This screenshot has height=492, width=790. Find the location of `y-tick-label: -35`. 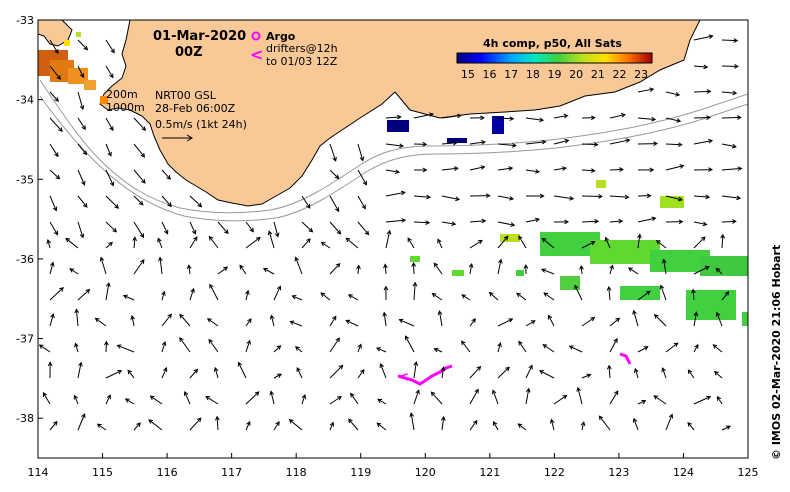

y-tick-label: -35 is located at coordinates (25, 179).